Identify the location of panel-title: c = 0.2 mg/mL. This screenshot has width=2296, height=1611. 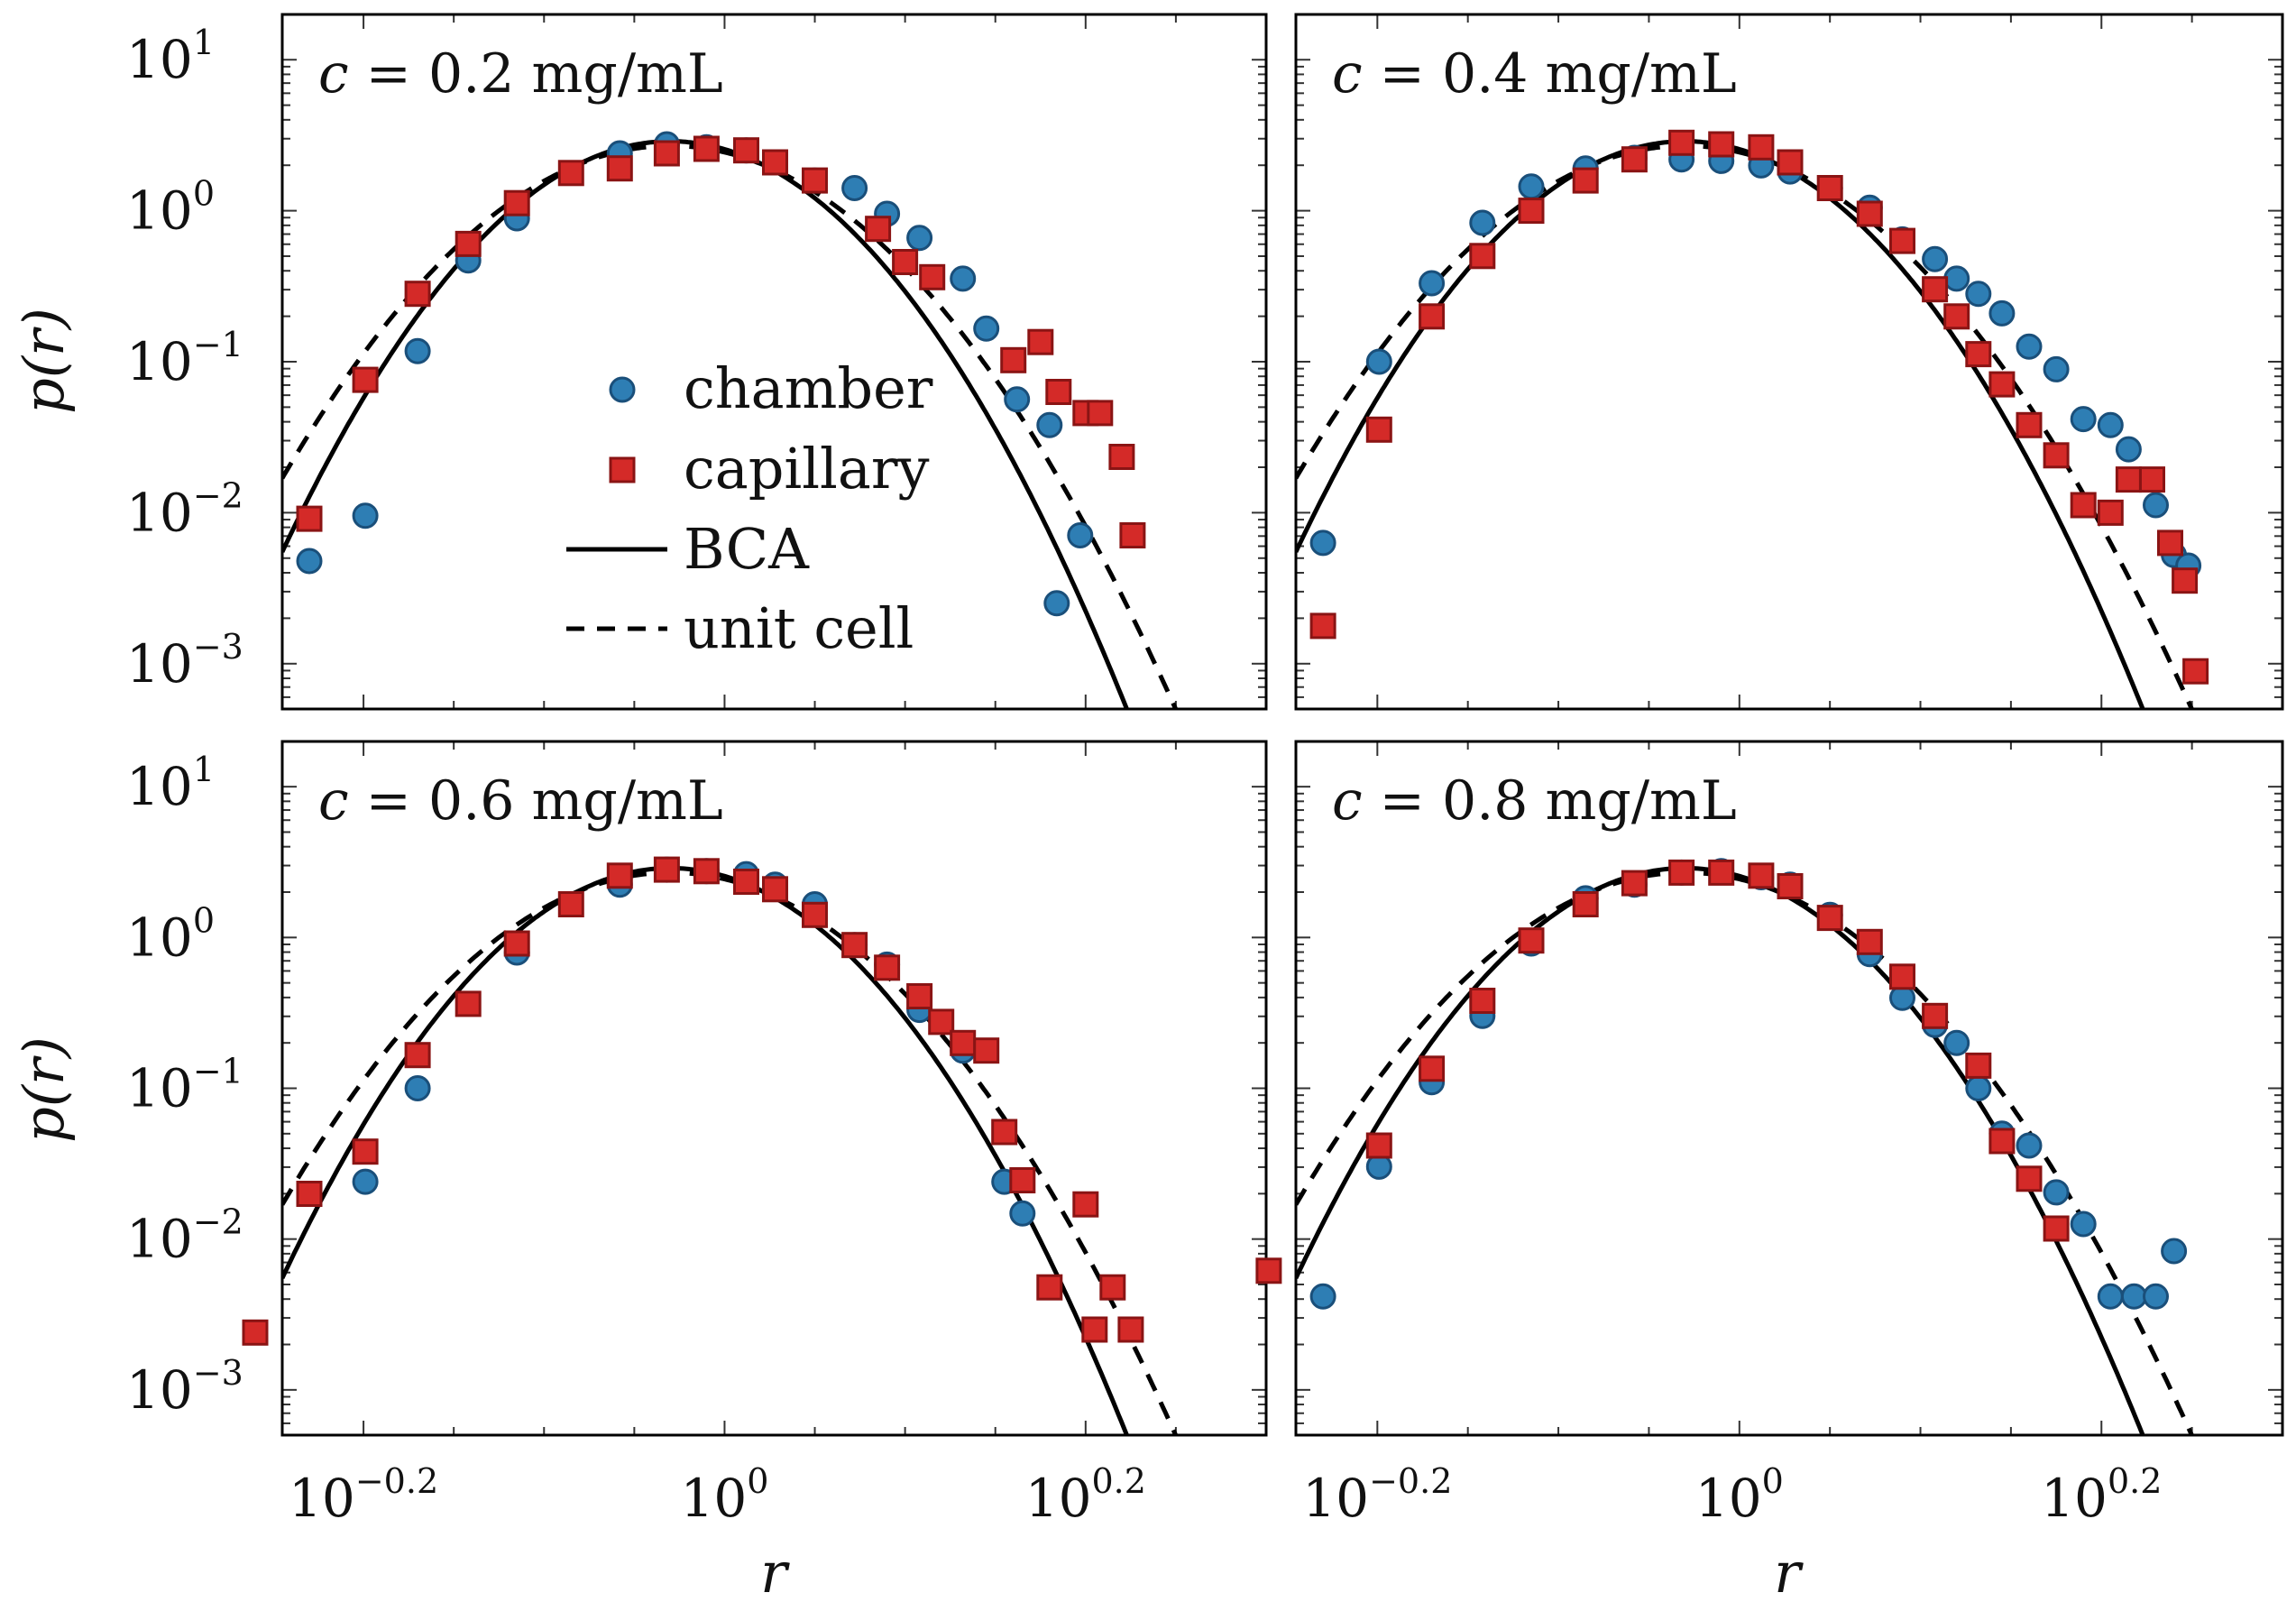
(520, 74).